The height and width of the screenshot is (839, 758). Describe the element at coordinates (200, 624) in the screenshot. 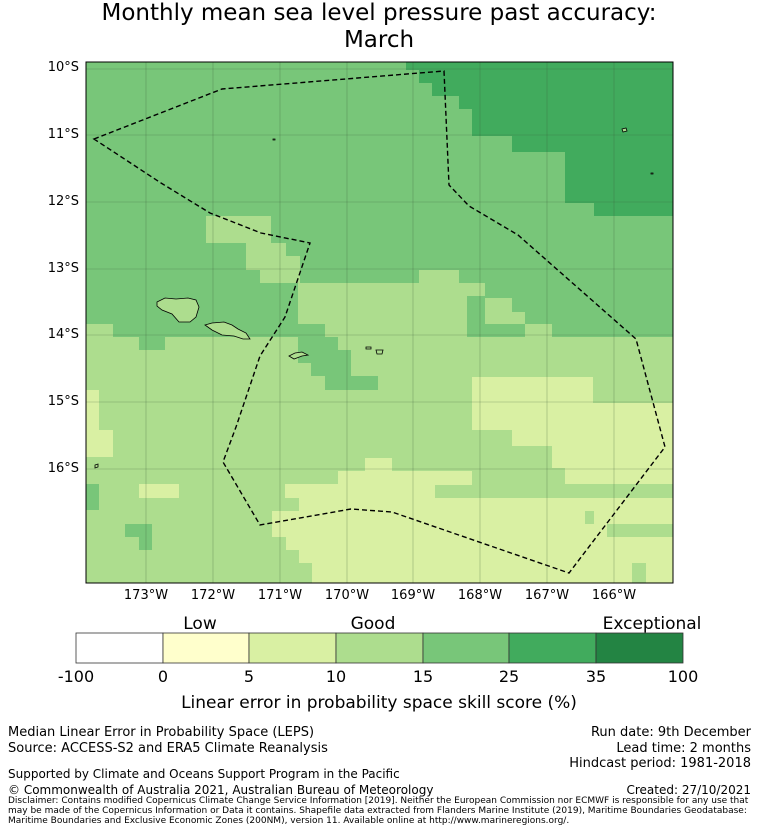

I see `colorbar-category-low: Low` at that location.